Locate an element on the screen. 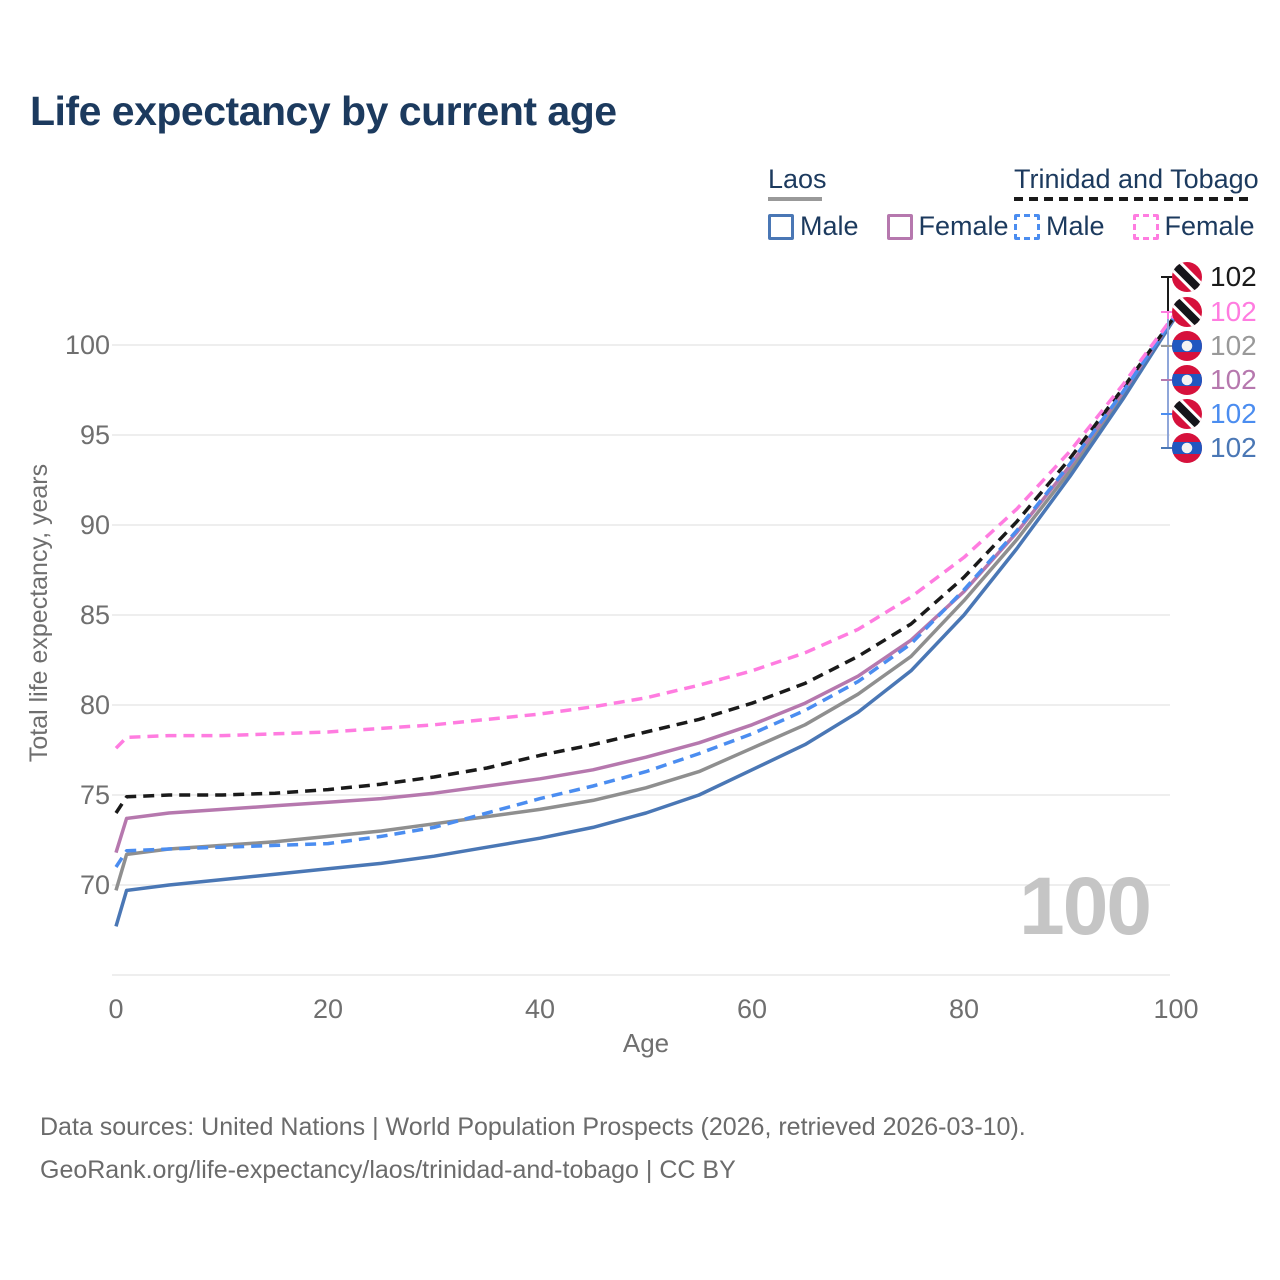 This screenshot has width=1280, height=1280. chart-title: Life expectancy by current age is located at coordinates (323, 111).